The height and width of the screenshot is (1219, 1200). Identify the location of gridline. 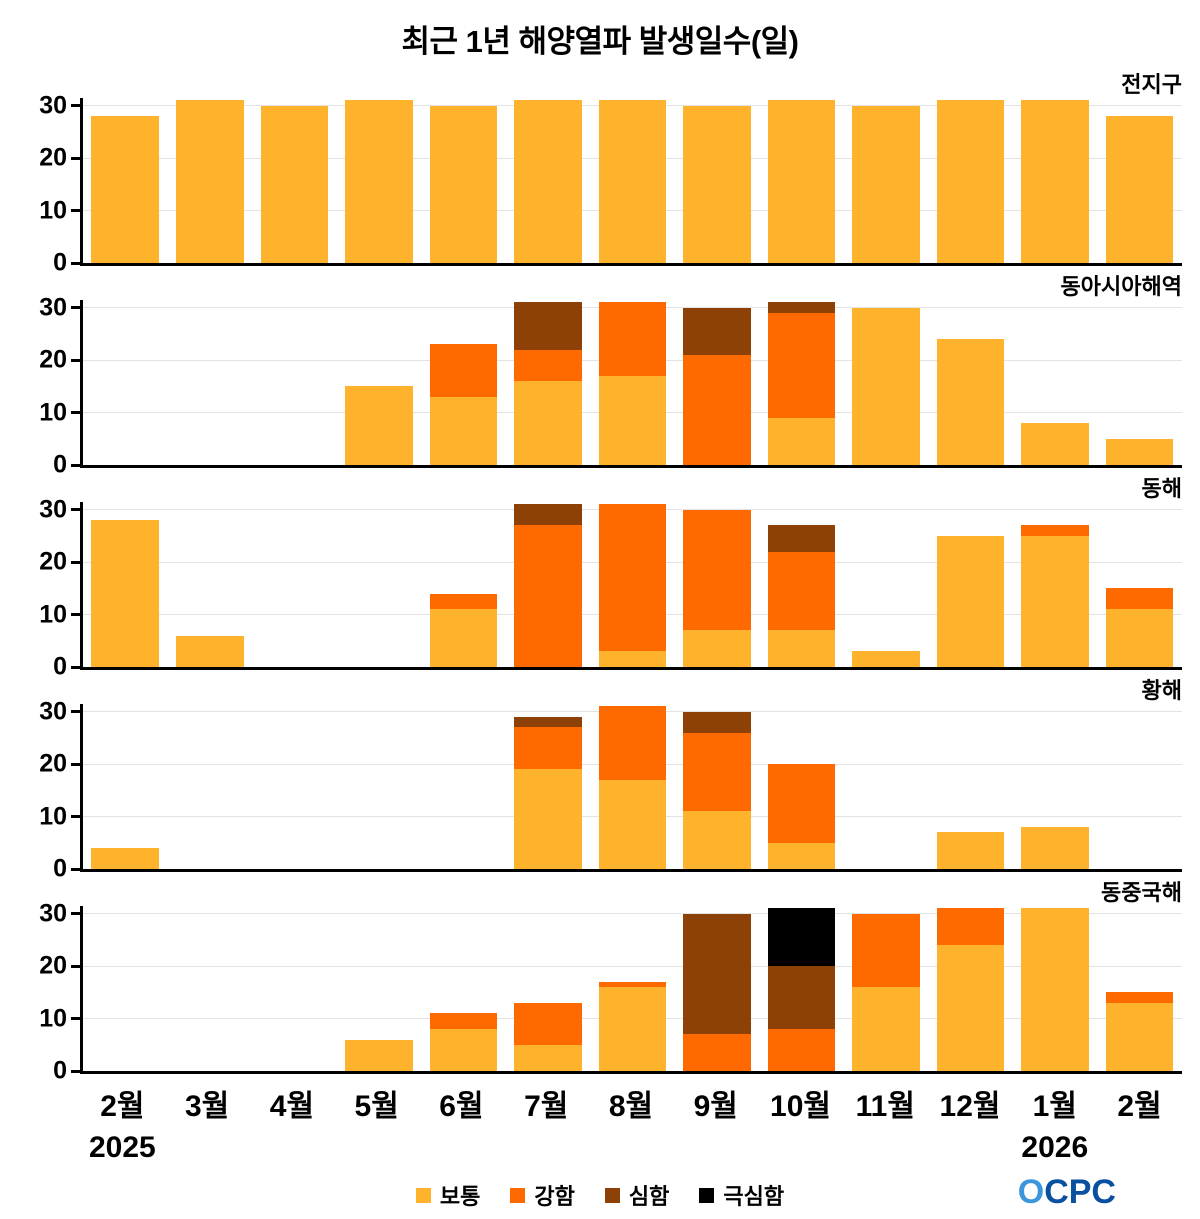
(632, 966).